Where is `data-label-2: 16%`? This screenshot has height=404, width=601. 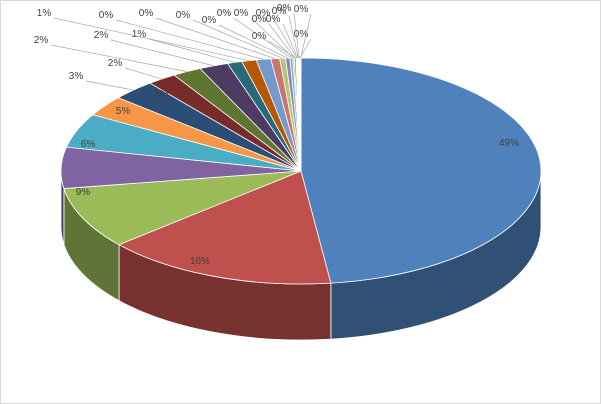 data-label-2: 16% is located at coordinates (200, 261).